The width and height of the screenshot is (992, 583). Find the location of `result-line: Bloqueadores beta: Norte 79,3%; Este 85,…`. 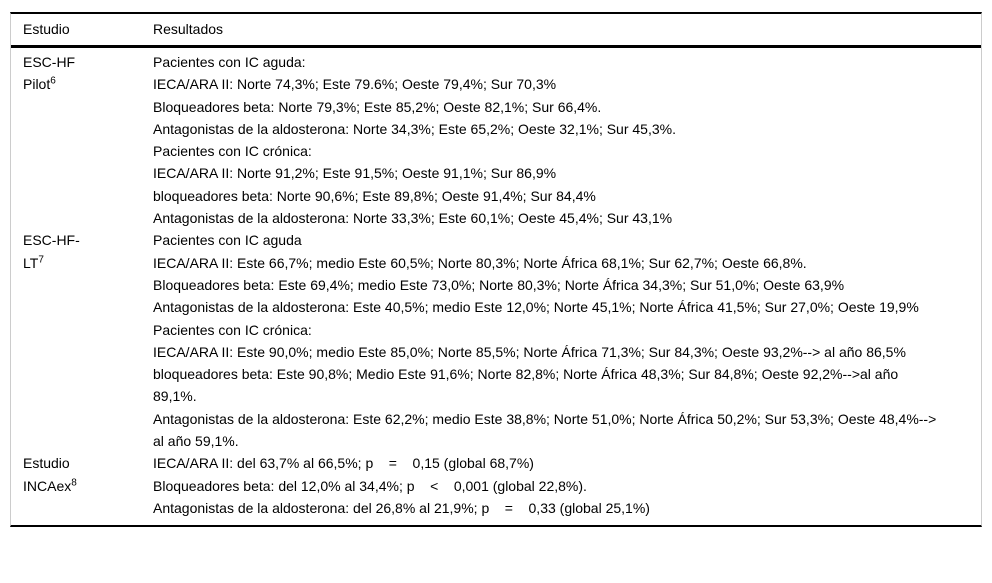

result-line: Bloqueadores beta: Norte 79,3%; Este 85,… is located at coordinates (377, 106).